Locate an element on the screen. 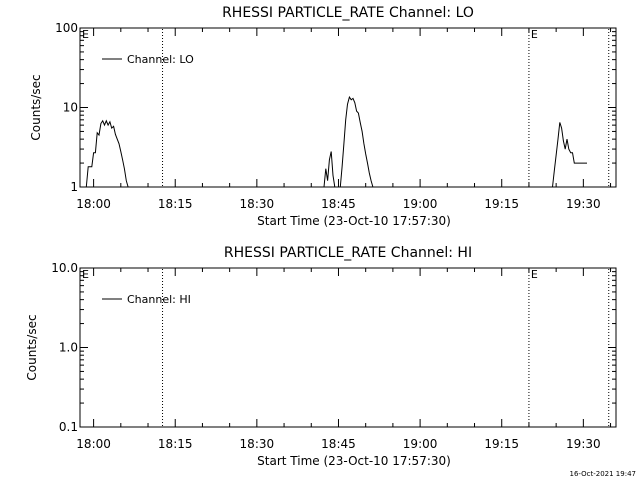  y-tick-label: 1 is located at coordinates (74, 187).